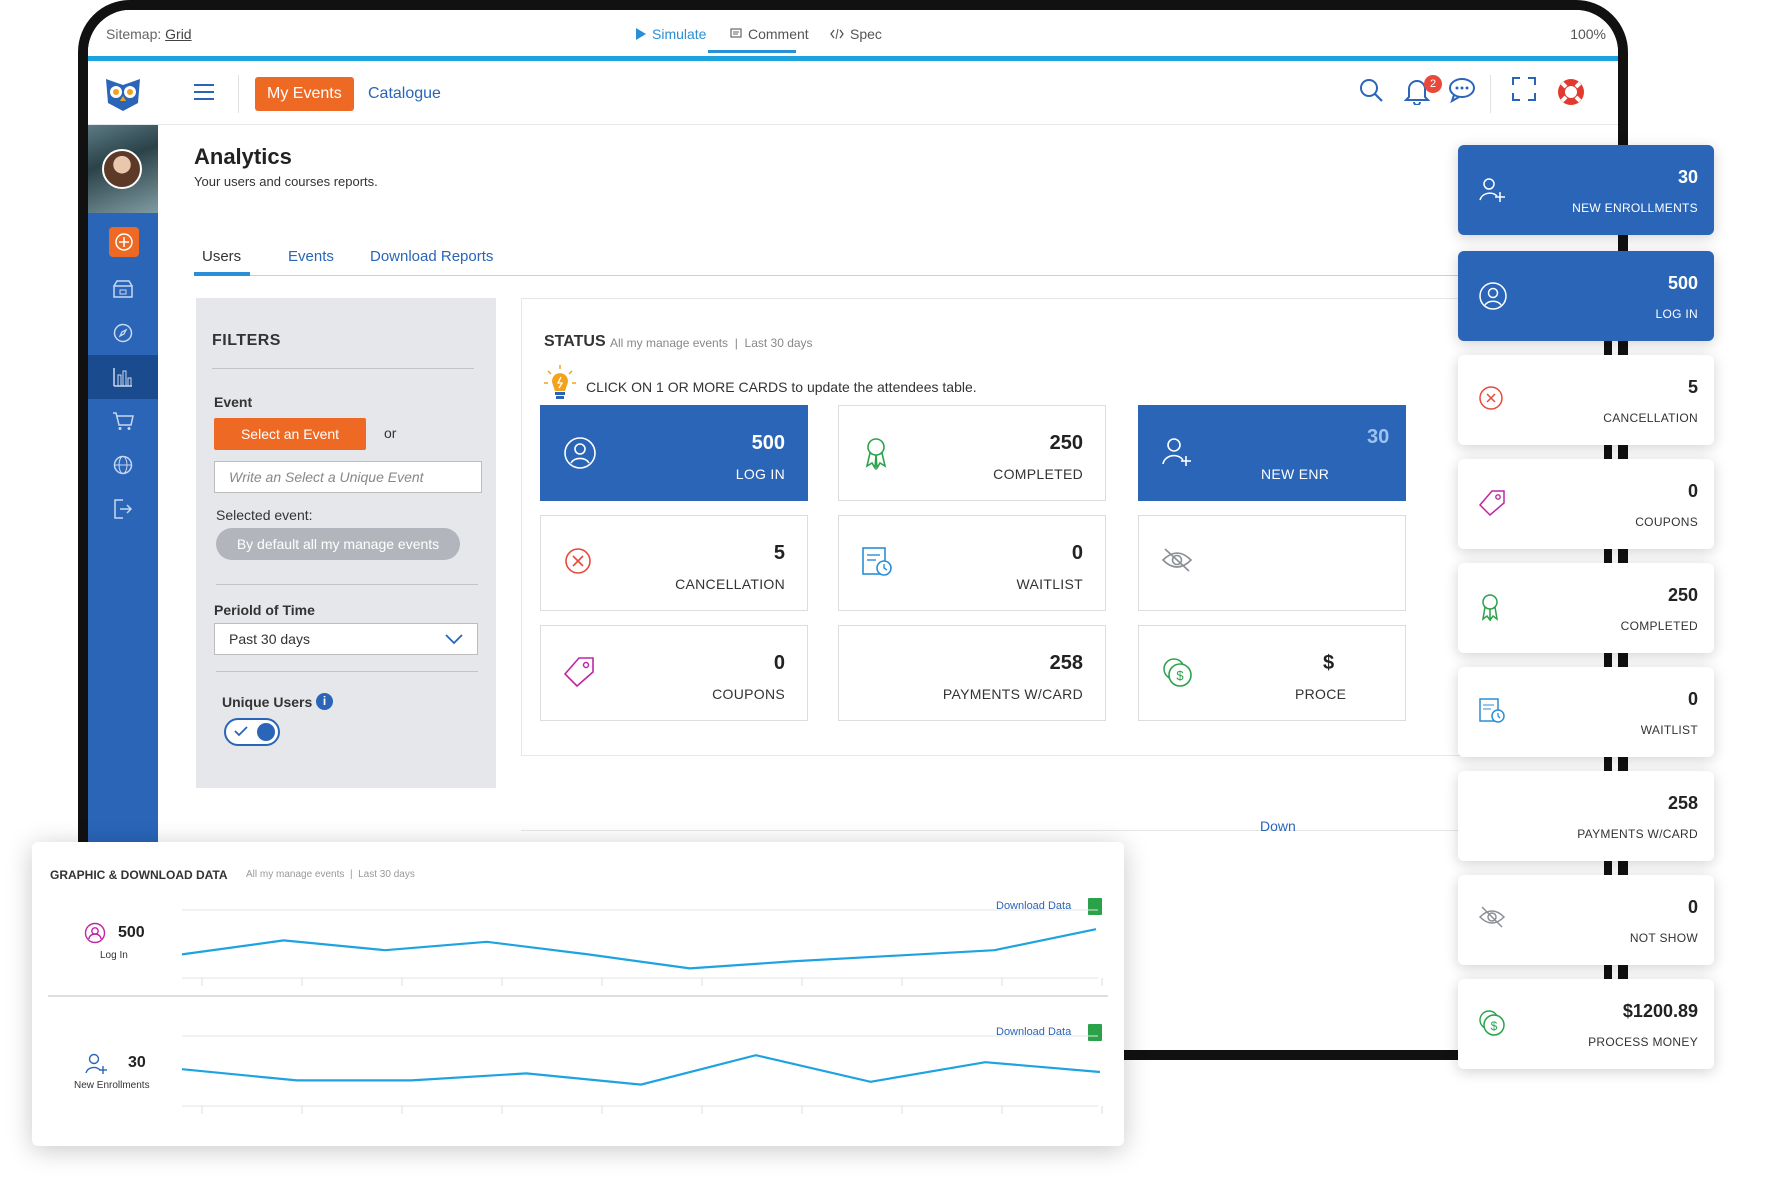 The width and height of the screenshot is (1790, 1204). Describe the element at coordinates (853, 58) in the screenshot. I see `toolbar-accent-bar` at that location.